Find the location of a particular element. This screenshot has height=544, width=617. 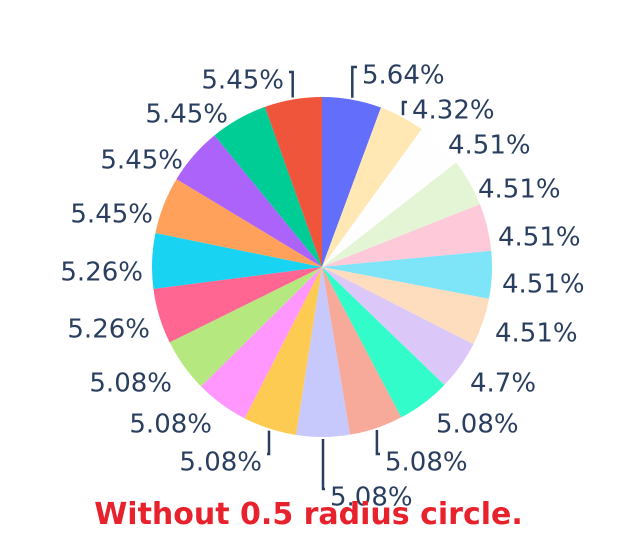

slice-label-14: 5.08% is located at coordinates (130, 384).